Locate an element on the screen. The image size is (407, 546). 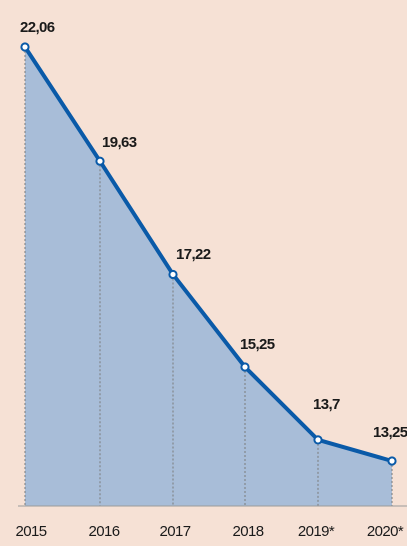
data-label-2019: 13,7 is located at coordinates (326, 404).